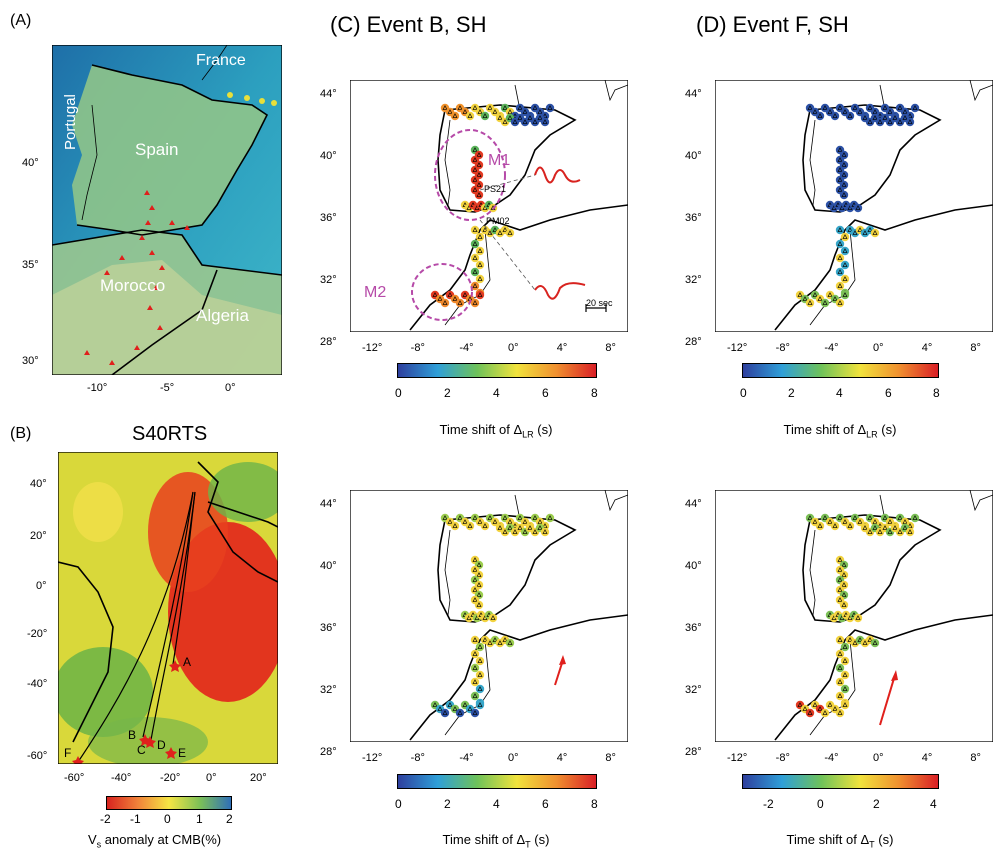 Image resolution: width=1000 pixels, height=859 pixels. I want to click on panel-c-bottom-map, so click(489, 616).